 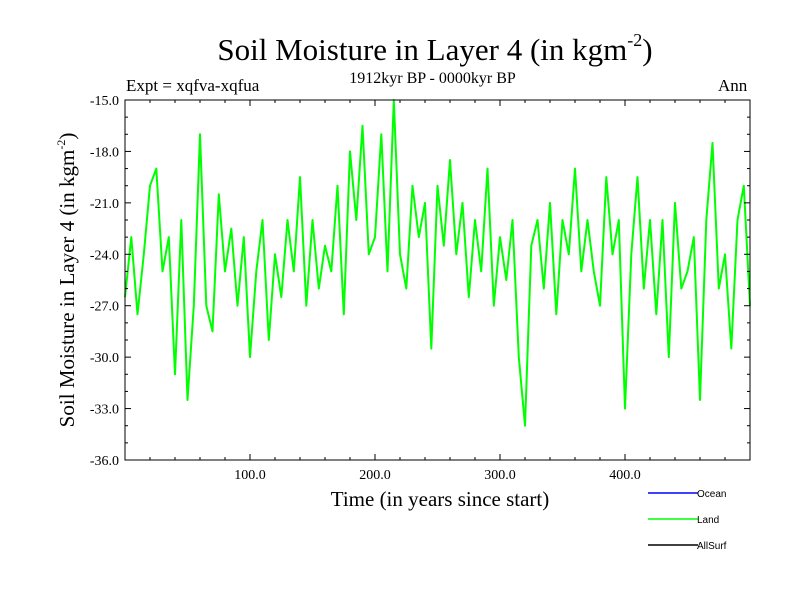 I want to click on y-tick-label: -36.0, so click(x=104, y=461).